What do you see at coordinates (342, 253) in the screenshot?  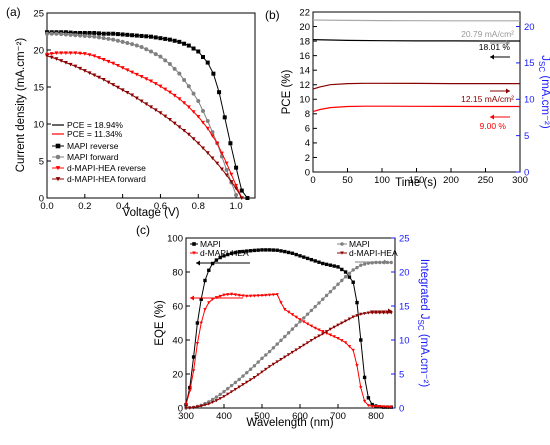 I see `c-legend-swatch-marker` at bounding box center [342, 253].